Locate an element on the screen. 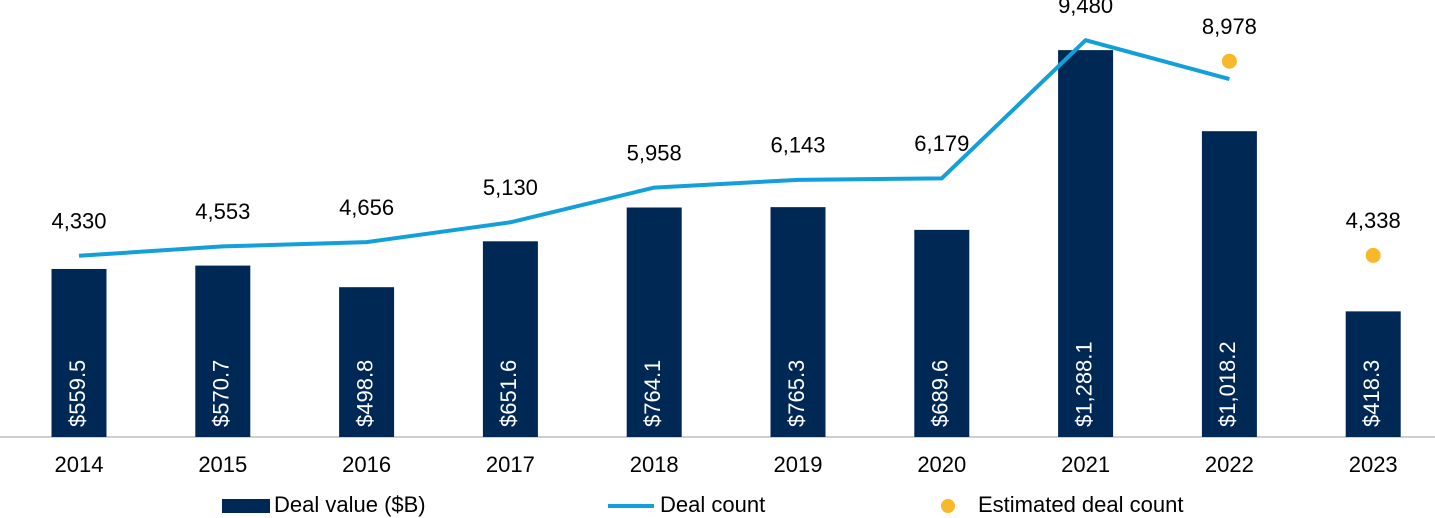 This screenshot has height=518, width=1435. line-value-label: 4,330 is located at coordinates (78, 221).